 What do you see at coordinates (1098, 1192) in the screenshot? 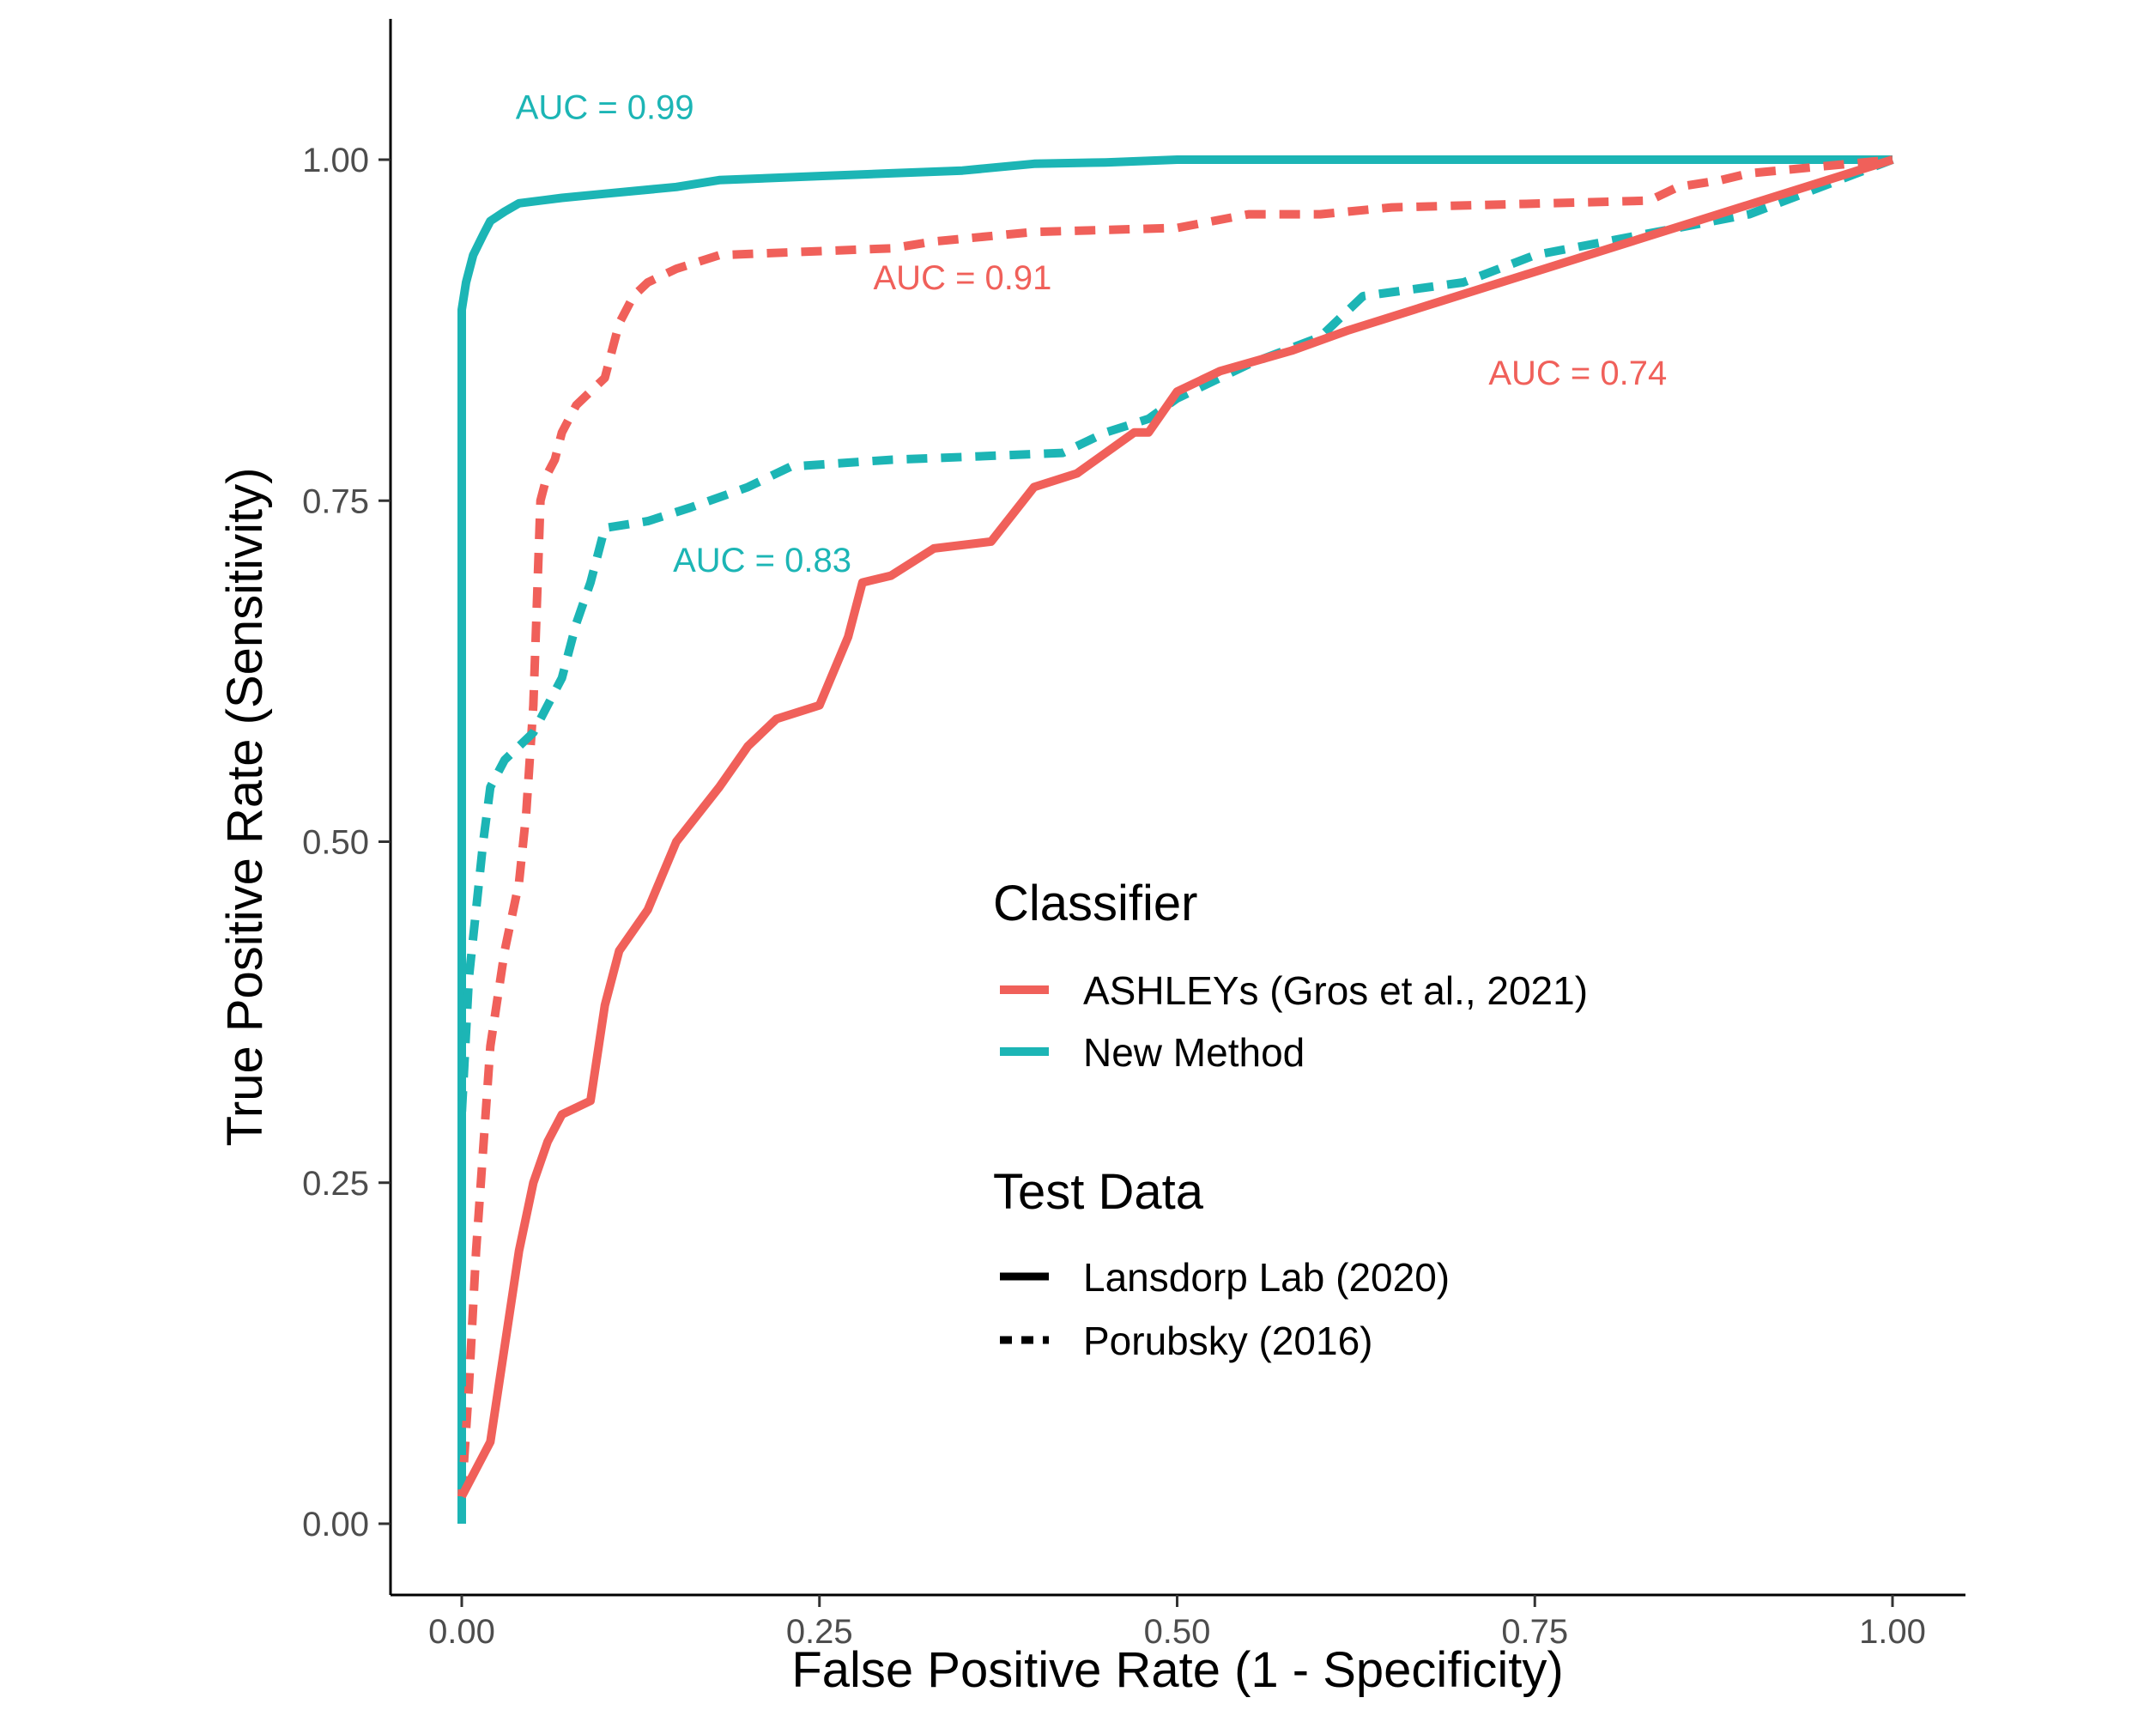
I see `legend-title-test-data: Test Data` at bounding box center [1098, 1192].